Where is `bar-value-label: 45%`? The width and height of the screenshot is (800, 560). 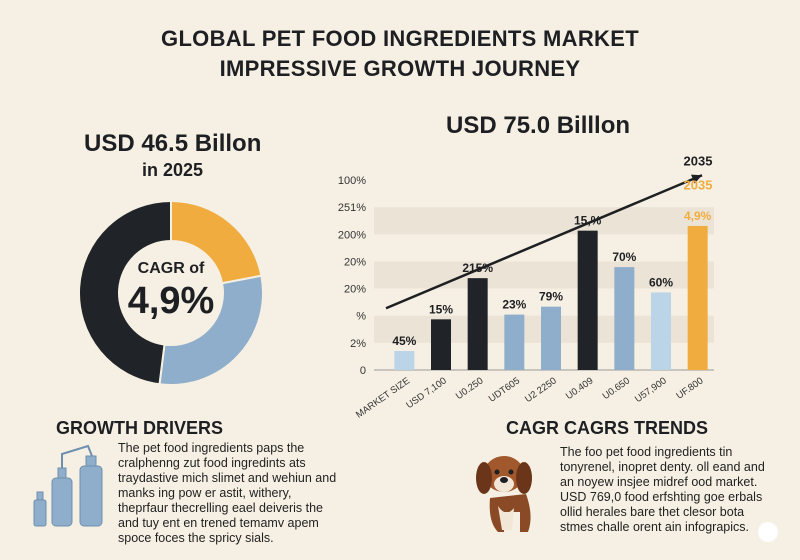 bar-value-label: 45% is located at coordinates (404, 341).